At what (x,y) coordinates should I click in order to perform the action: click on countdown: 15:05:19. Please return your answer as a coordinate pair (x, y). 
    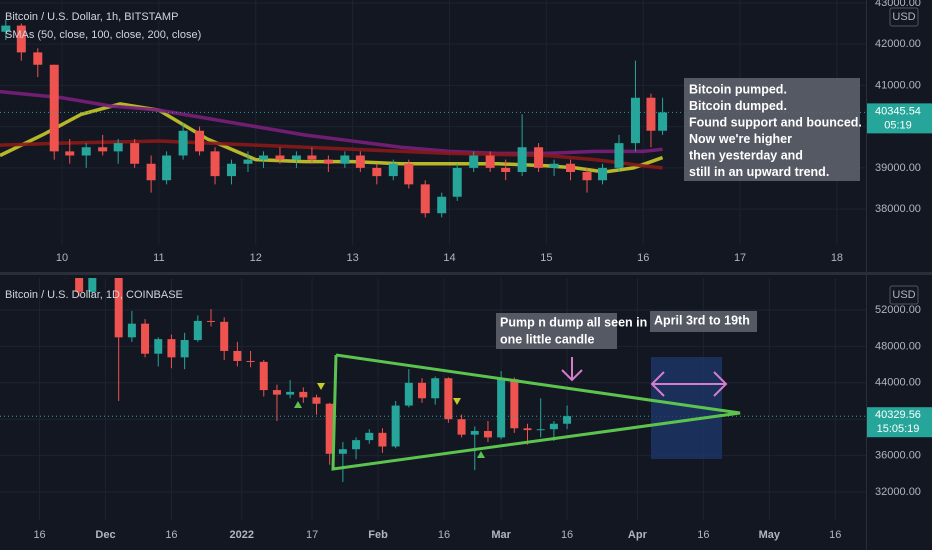
    Looking at the image, I should click on (898, 429).